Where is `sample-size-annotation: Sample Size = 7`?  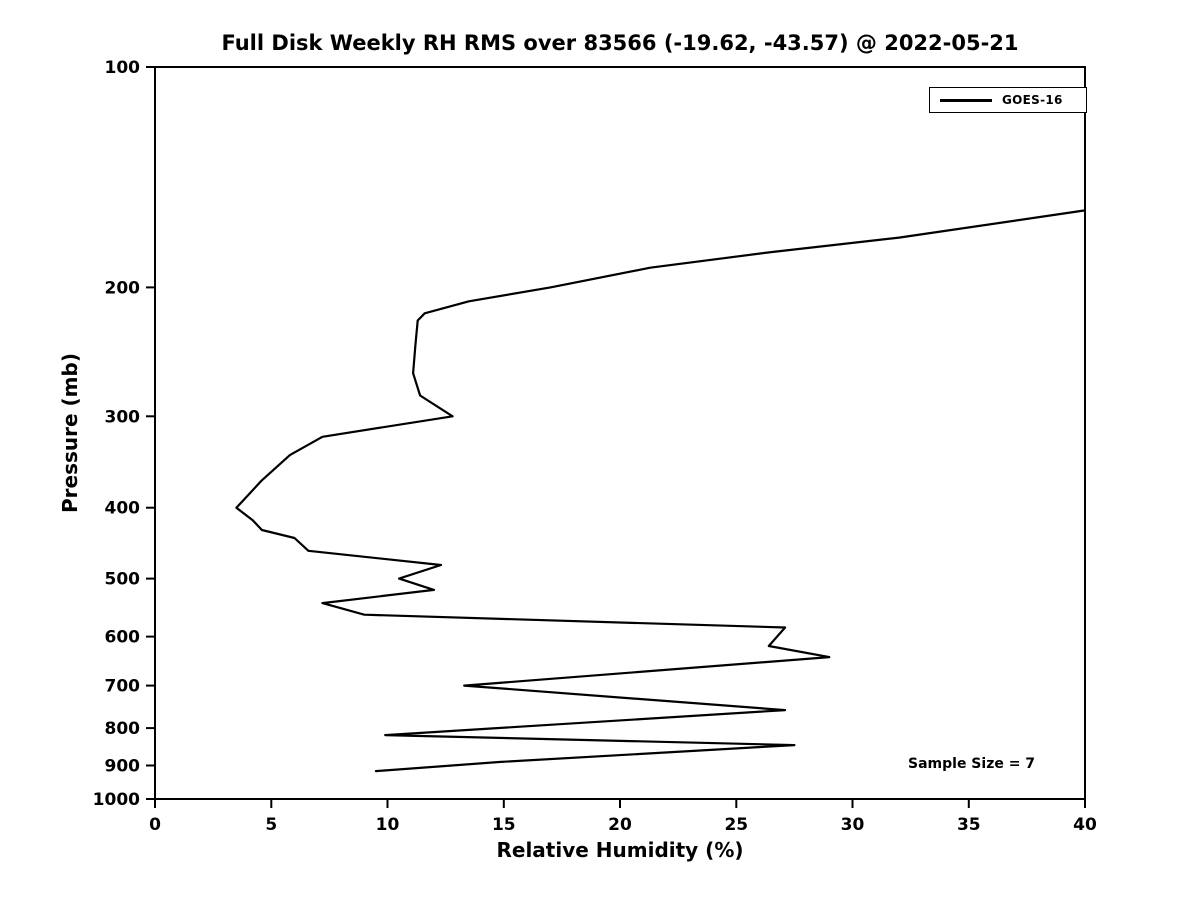
sample-size-annotation: Sample Size = 7 is located at coordinates (972, 764).